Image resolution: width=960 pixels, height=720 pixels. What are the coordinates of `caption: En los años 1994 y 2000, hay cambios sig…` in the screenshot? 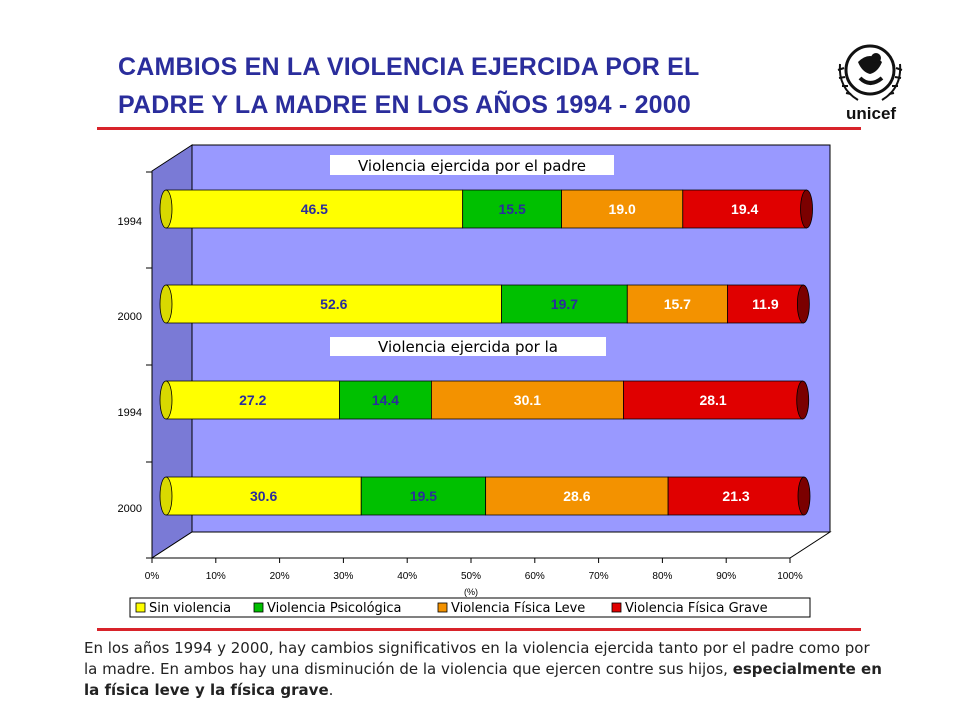 It's located at (484, 669).